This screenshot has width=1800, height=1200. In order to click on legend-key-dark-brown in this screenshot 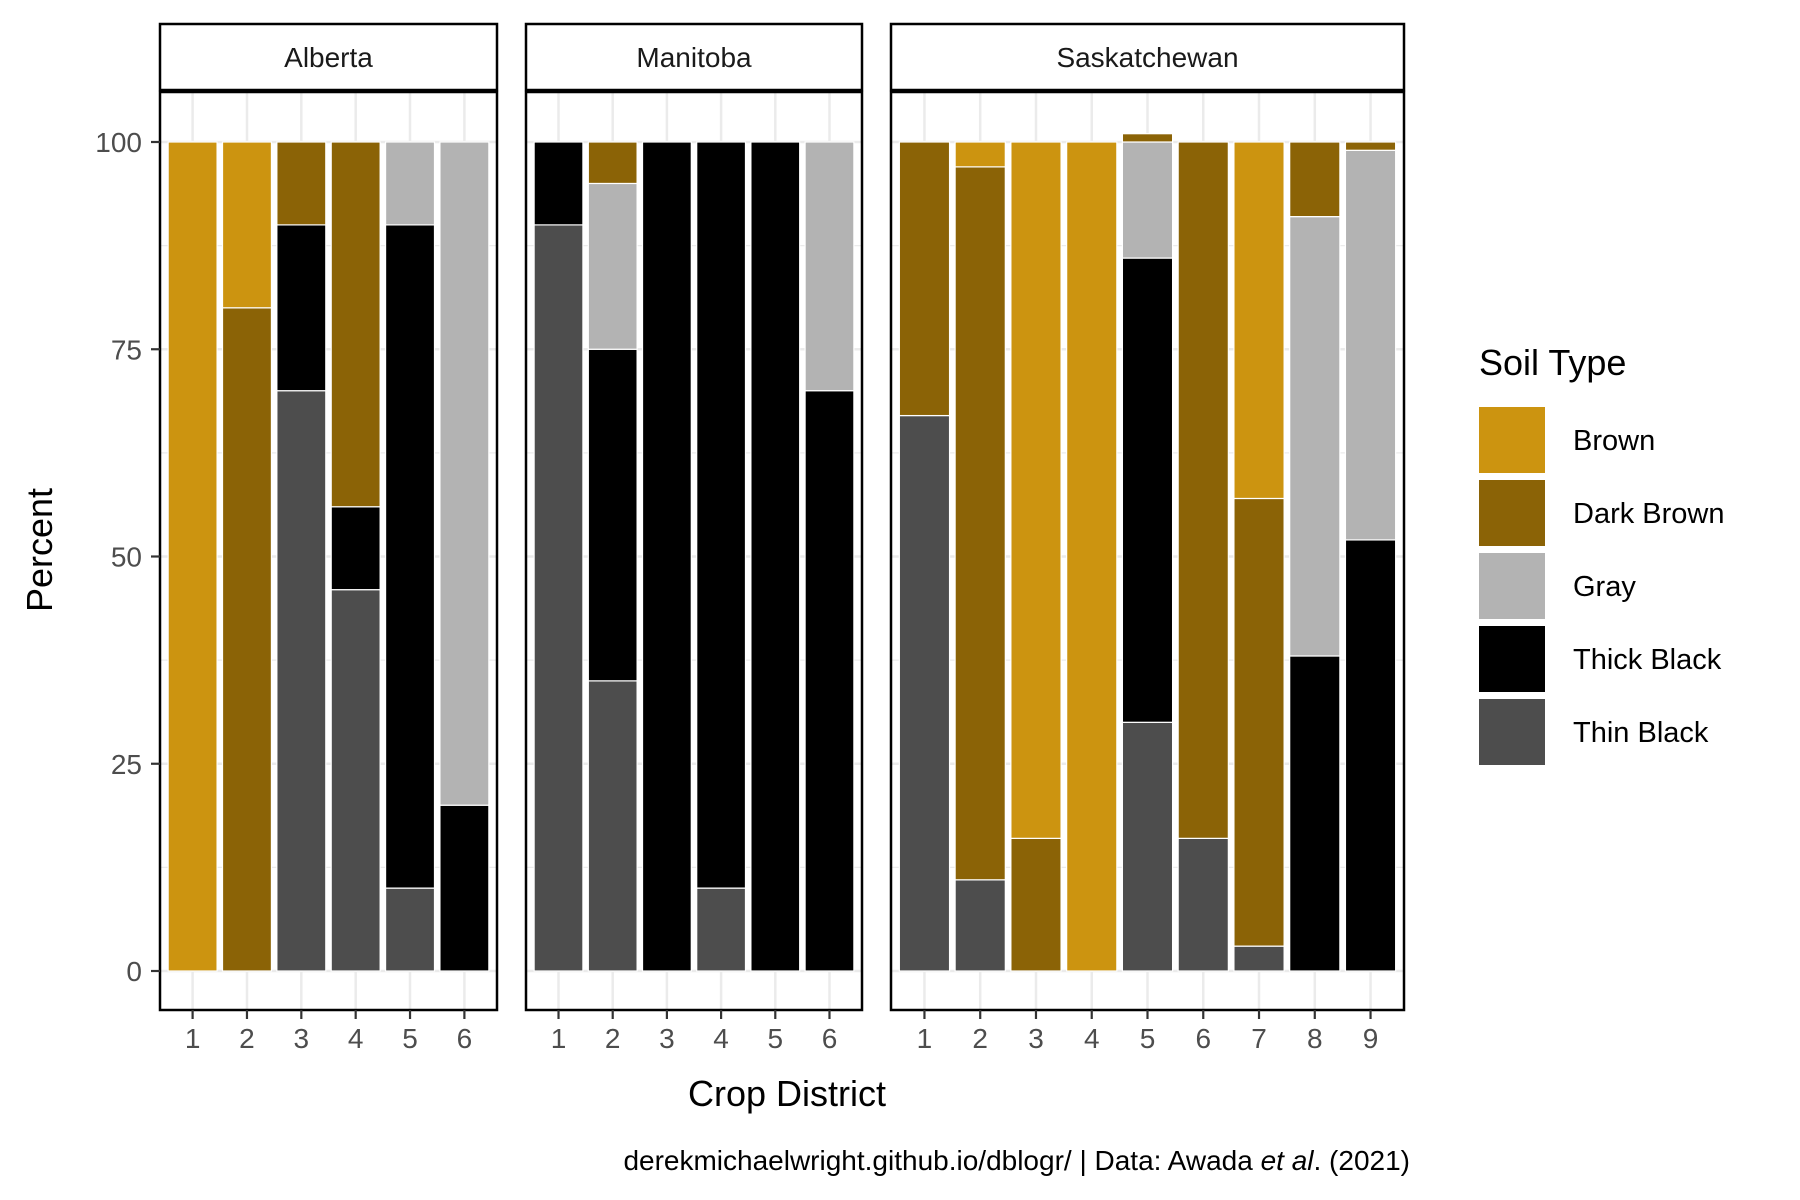, I will do `click(1512, 513)`.